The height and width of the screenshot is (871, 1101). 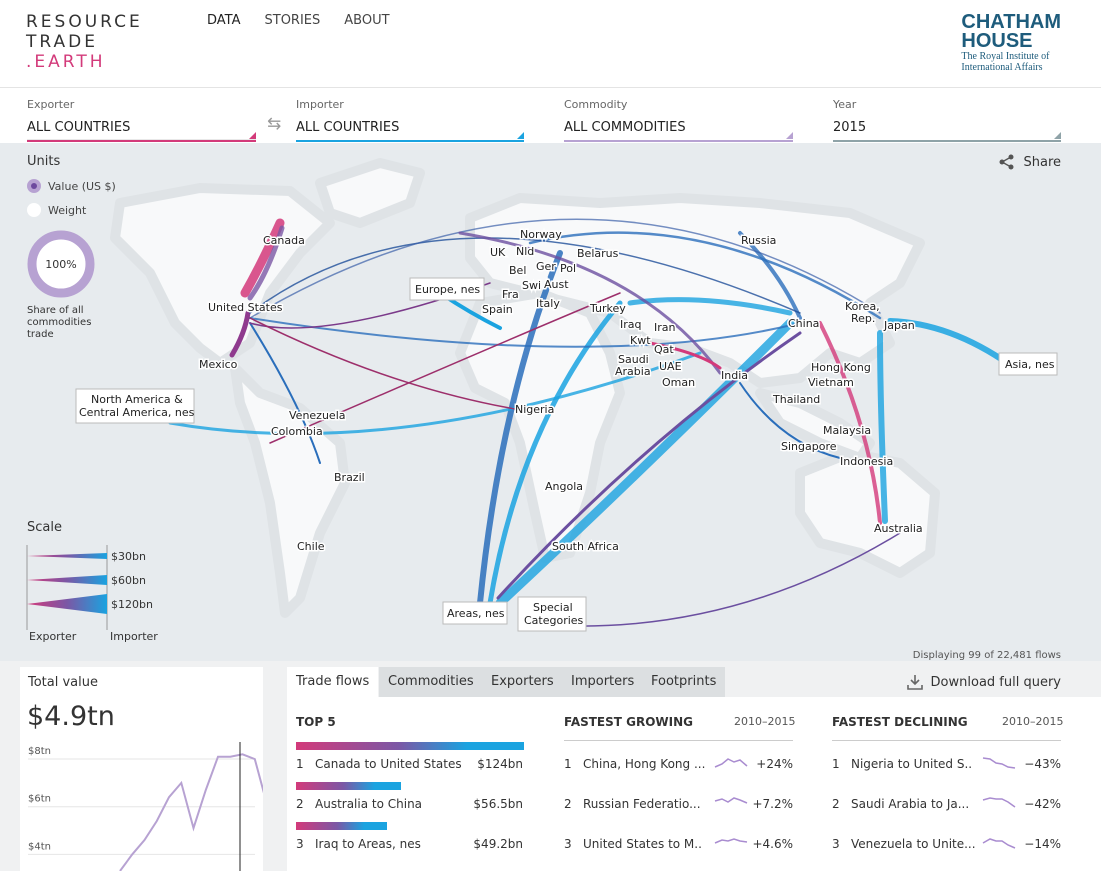 I want to click on share-button: Share, so click(x=1030, y=162).